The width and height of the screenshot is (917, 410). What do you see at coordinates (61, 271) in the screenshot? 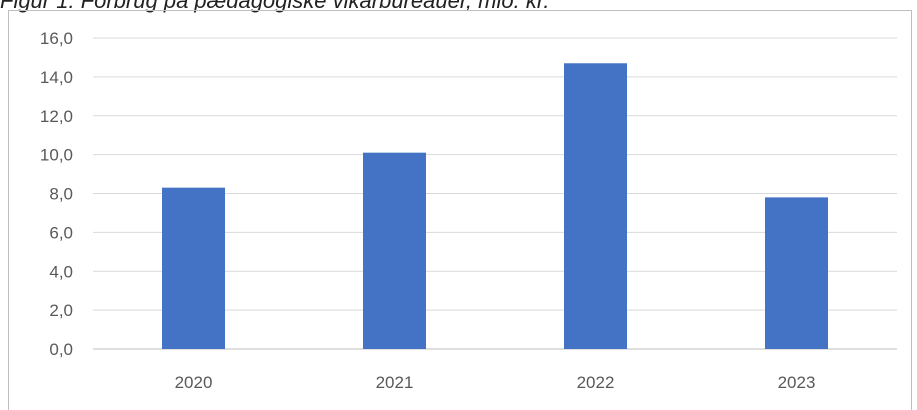
I see `y-tick-label: 4,0` at bounding box center [61, 271].